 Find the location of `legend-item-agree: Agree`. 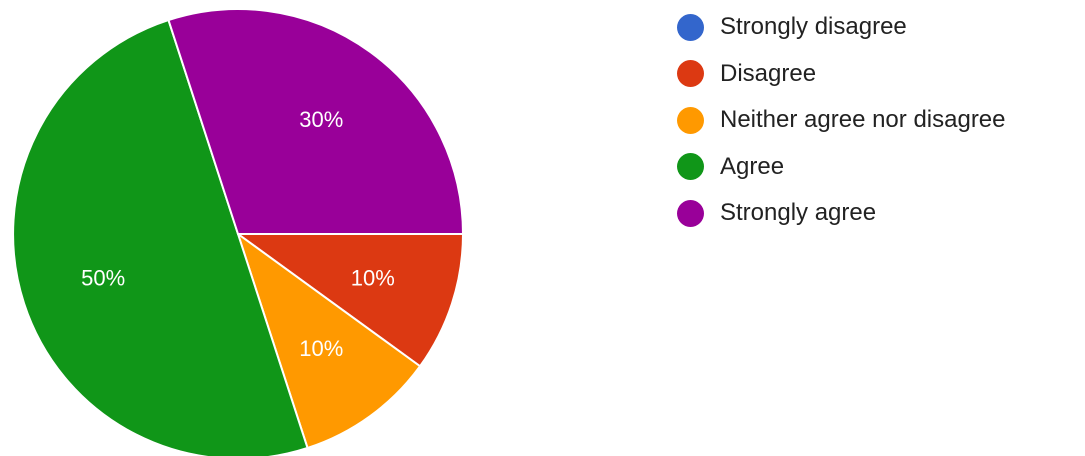

legend-item-agree: Agree is located at coordinates (841, 167).